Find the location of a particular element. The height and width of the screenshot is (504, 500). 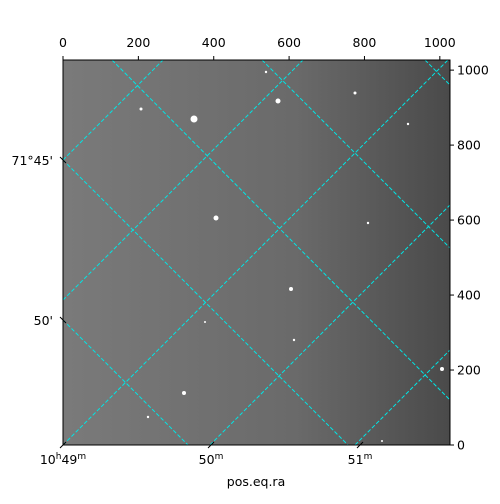

ra-label-part: h is located at coordinates (59, 457).